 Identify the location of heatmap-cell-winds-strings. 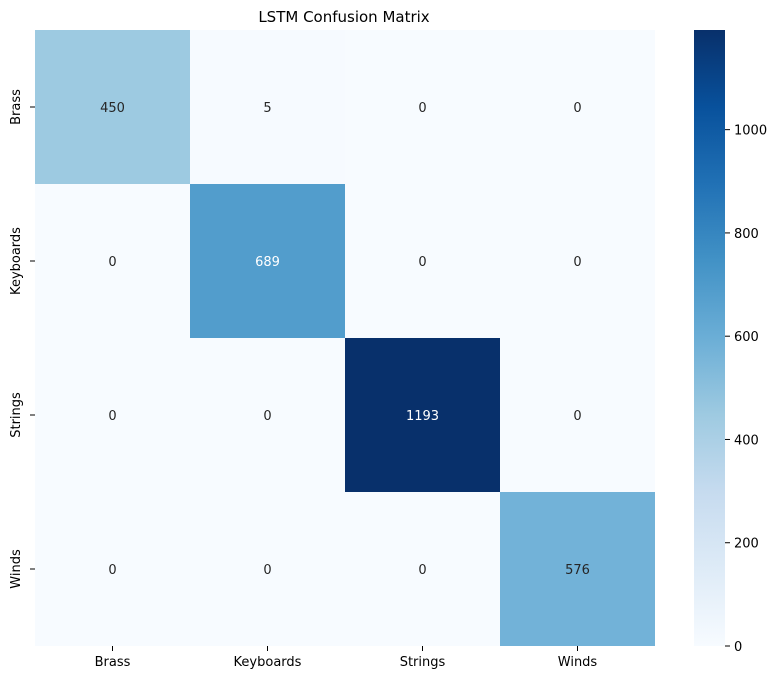
(422, 569).